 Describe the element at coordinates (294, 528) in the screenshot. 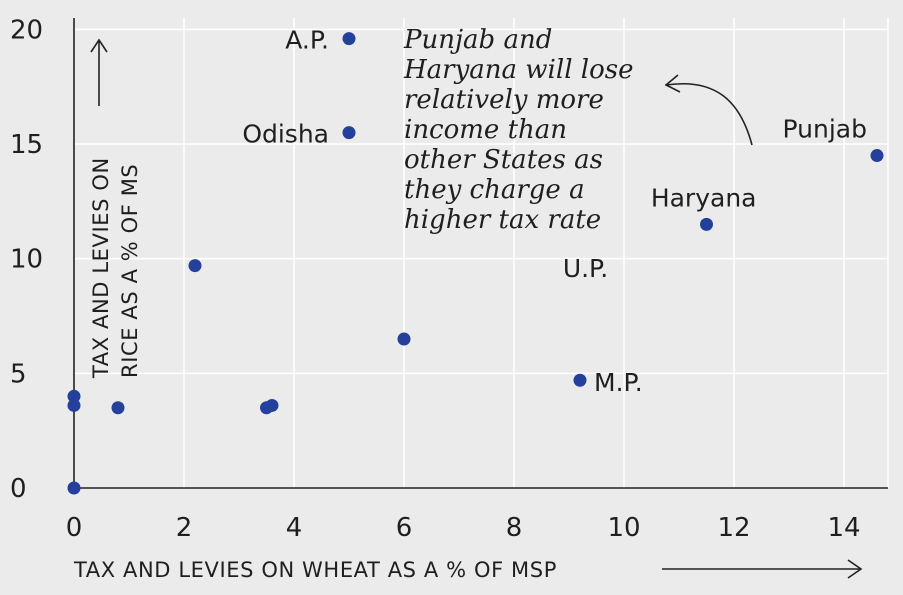

I see `x-tick-label: 4` at that location.